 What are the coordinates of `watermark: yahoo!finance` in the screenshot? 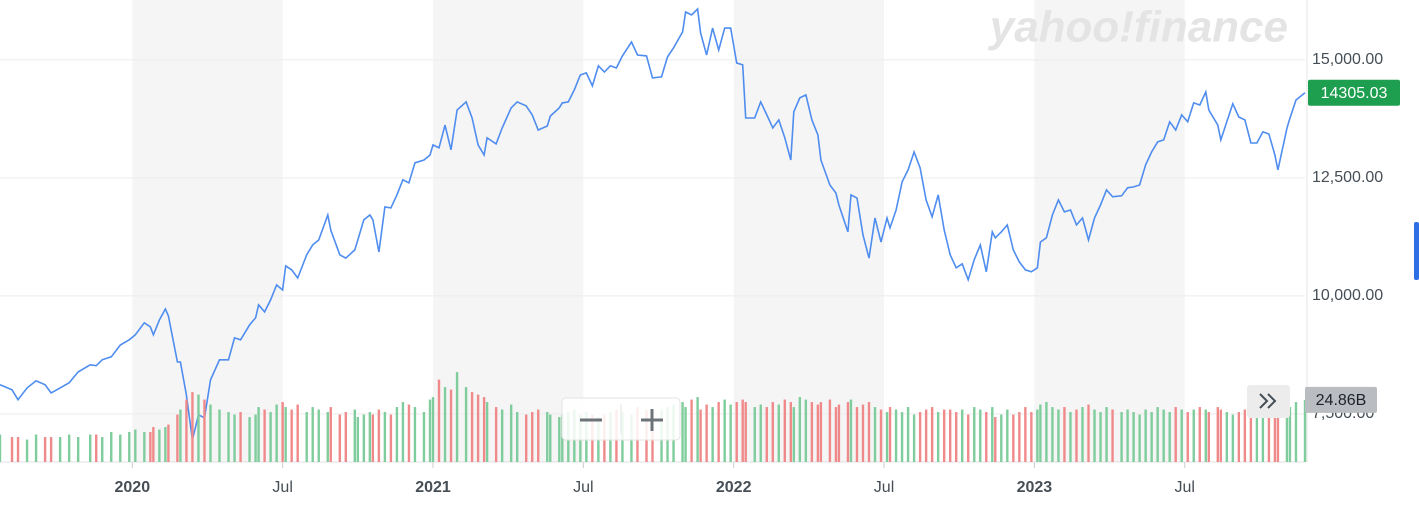 It's located at (1138, 27).